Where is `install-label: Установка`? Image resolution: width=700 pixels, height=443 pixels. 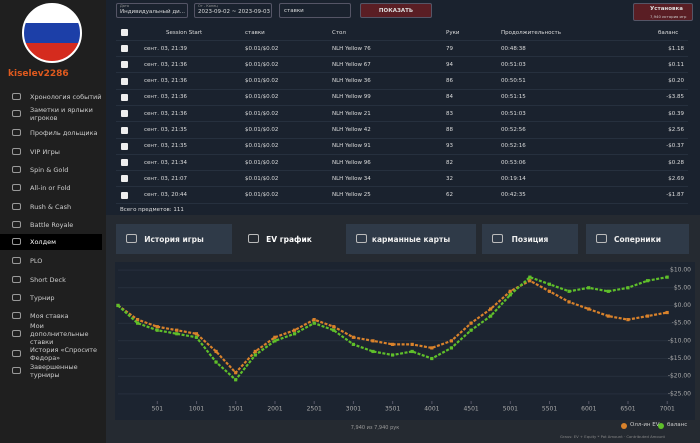 install-label: Установка is located at coordinates (666, 9).